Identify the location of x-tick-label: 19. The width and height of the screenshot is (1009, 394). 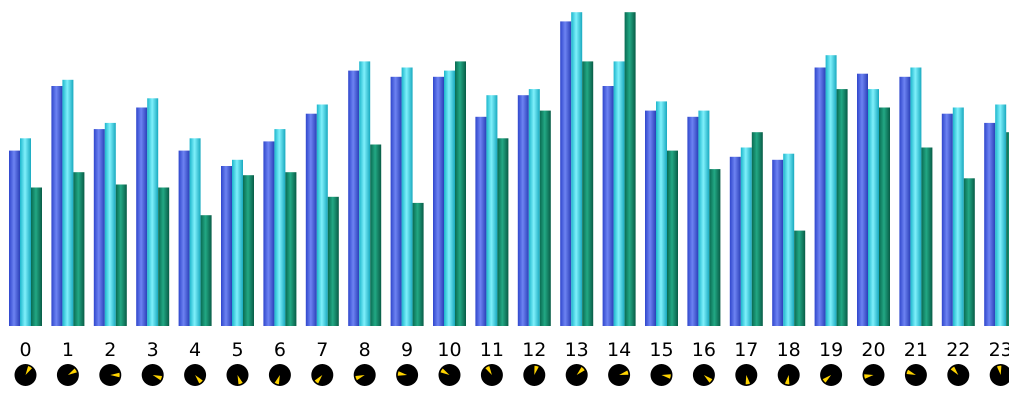
(831, 350).